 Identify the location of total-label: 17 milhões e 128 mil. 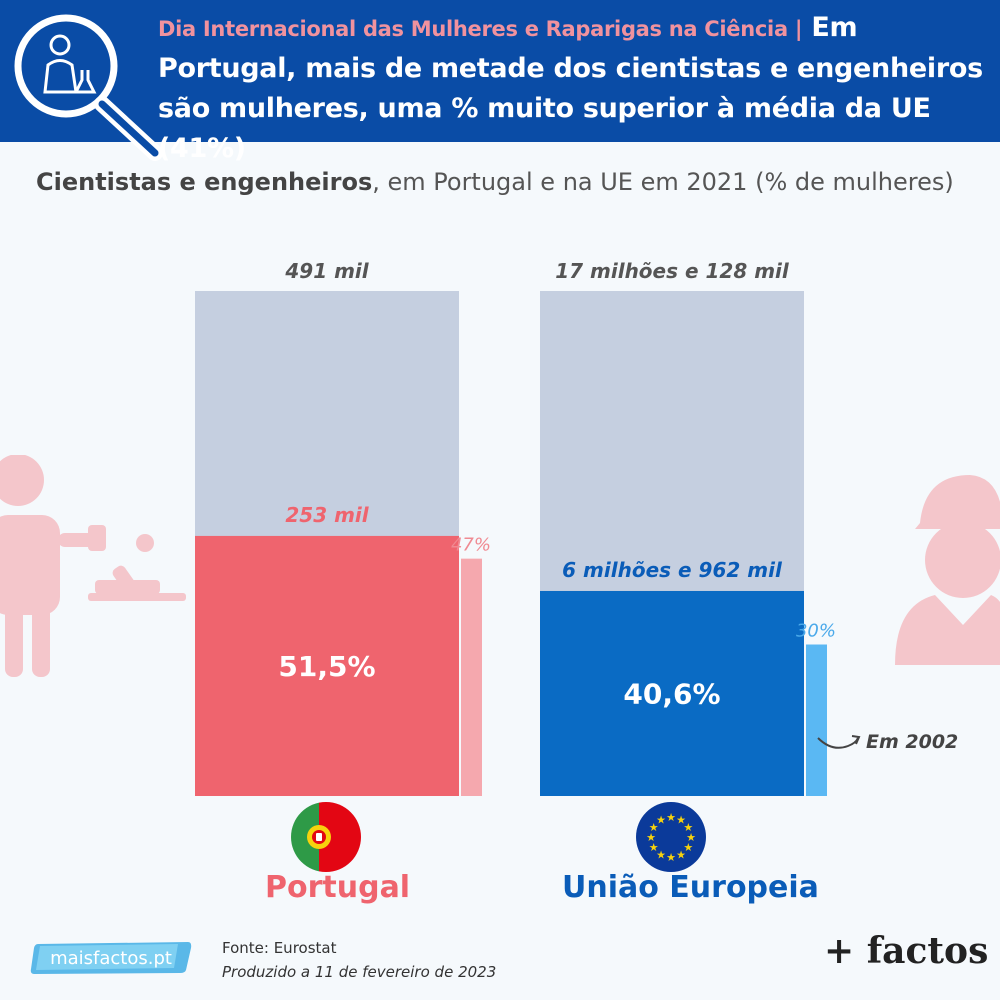
(672, 271).